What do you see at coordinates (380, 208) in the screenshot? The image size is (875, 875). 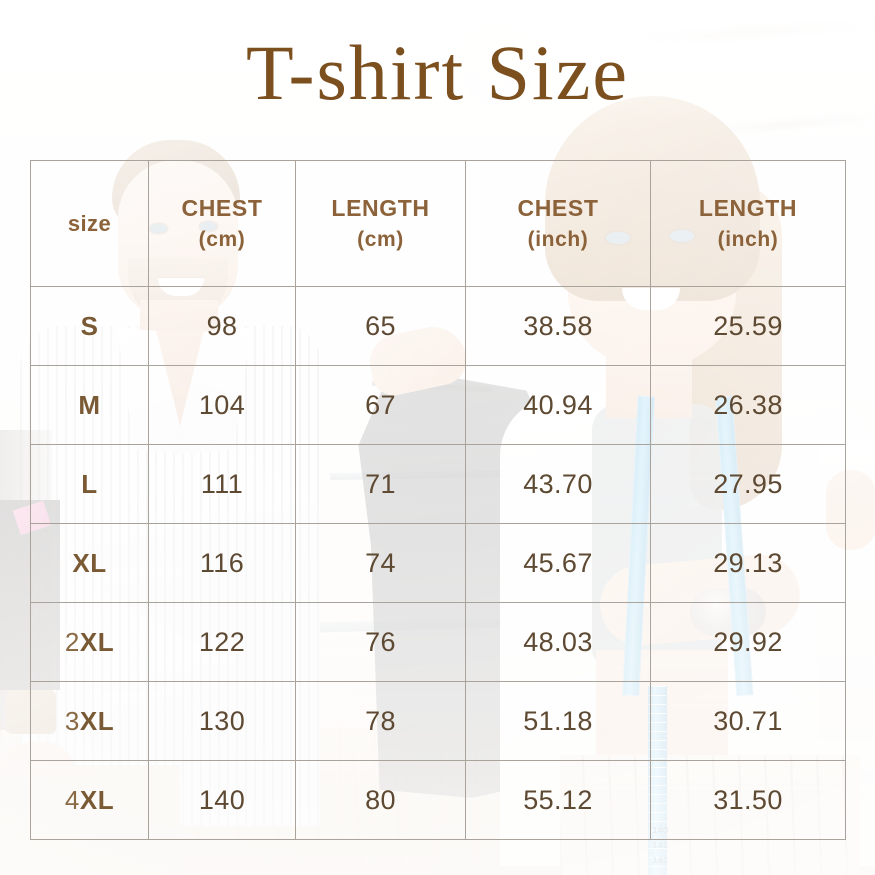 I see `column-header-length-cm-label: LENGTH` at bounding box center [380, 208].